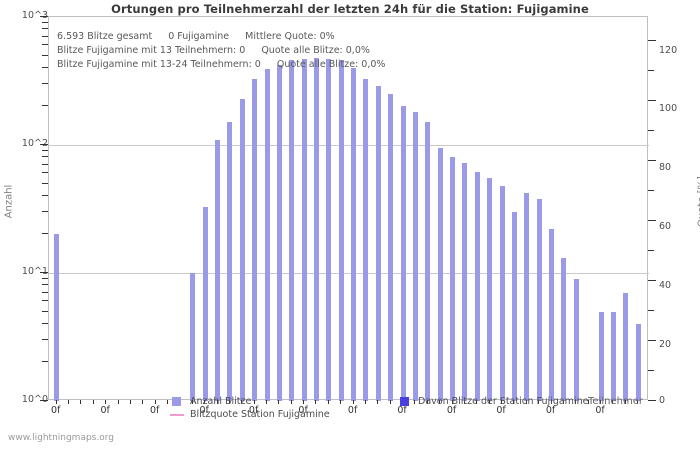 This screenshot has height=450, width=700. What do you see at coordinates (260, 414) in the screenshot?
I see `legend-label-blitzquote: Blitzquote Station Fujigamine` at bounding box center [260, 414].